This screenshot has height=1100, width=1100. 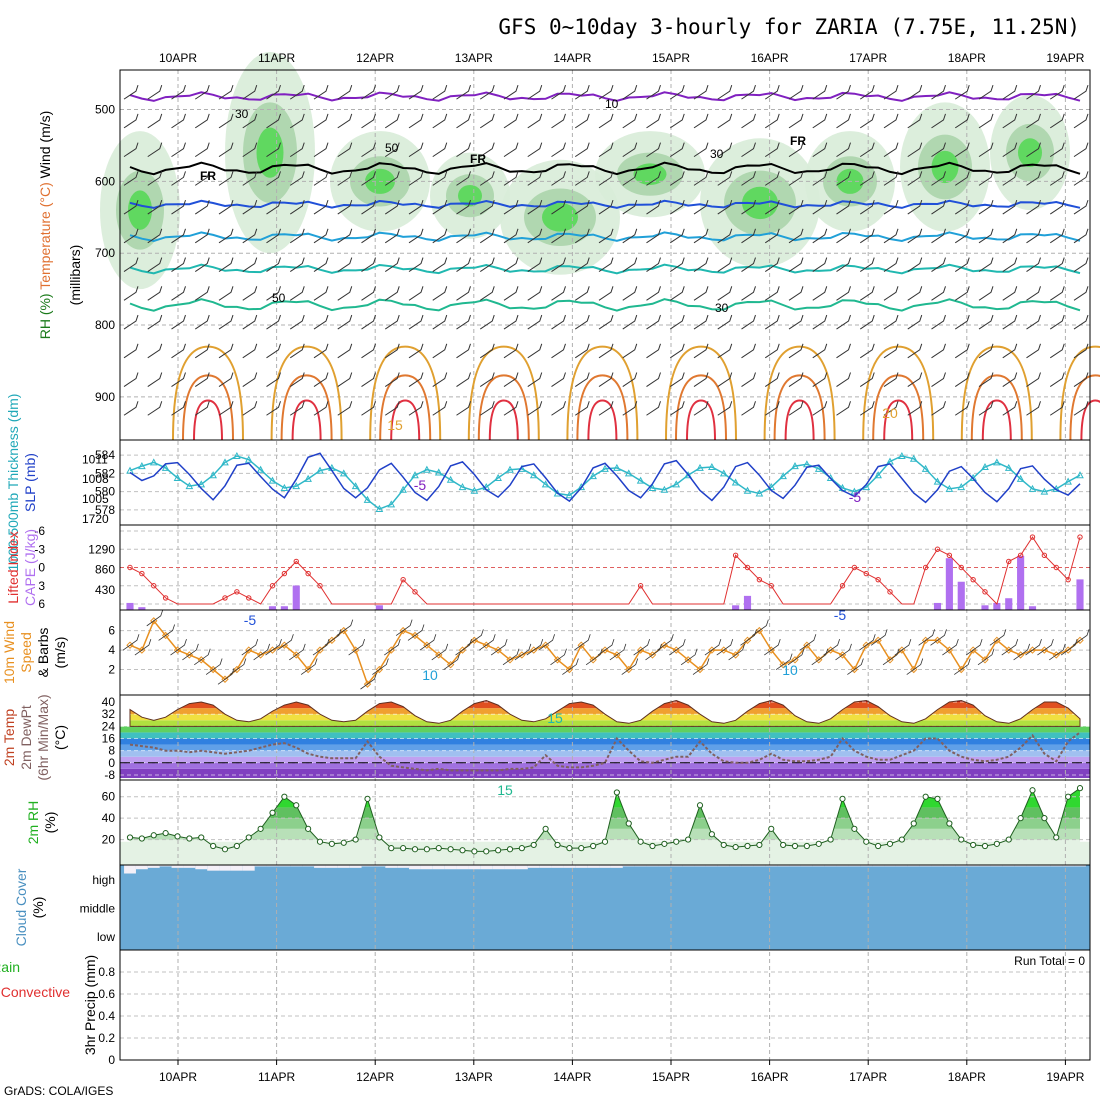 I want to click on li-tick: -6, so click(x=39, y=531).